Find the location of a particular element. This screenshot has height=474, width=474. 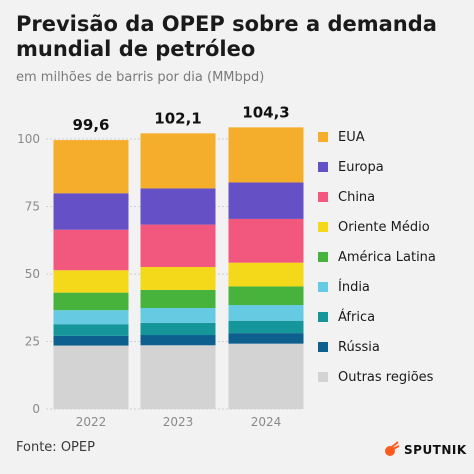

legend-item: África is located at coordinates (377, 317).